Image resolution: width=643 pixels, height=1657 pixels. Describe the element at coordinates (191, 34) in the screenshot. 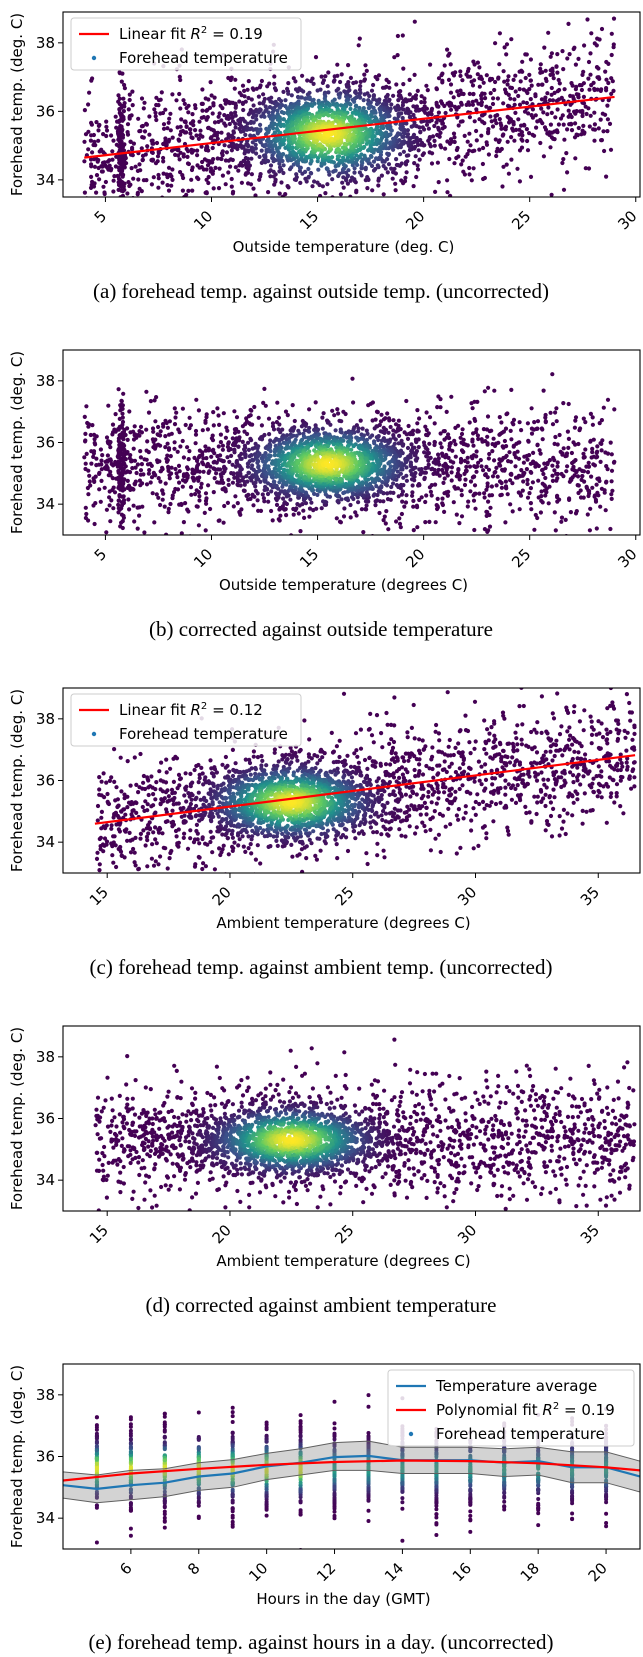

I see `legend-fit-label: Linear fit R2 = 0.19` at that location.